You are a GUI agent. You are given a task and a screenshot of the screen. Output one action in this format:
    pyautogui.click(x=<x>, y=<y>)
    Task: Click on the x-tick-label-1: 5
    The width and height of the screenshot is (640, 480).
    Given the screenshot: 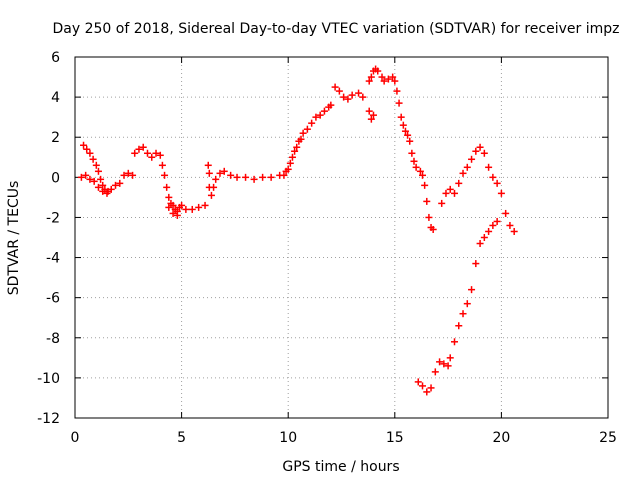 What is the action you would take?
    pyautogui.click(x=181, y=438)
    